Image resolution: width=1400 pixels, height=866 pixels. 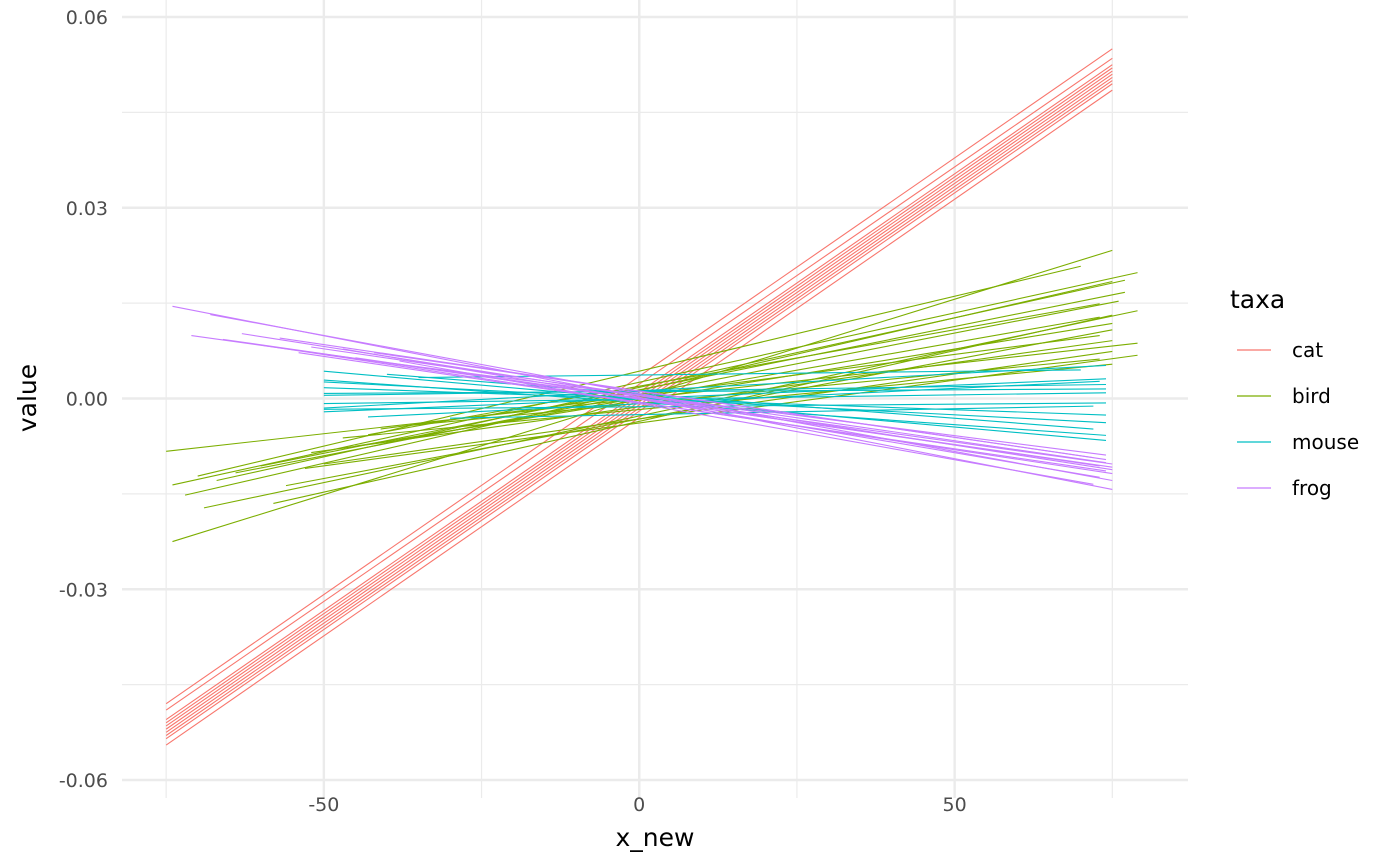 I want to click on x-tick-label: 0, so click(x=639, y=805).